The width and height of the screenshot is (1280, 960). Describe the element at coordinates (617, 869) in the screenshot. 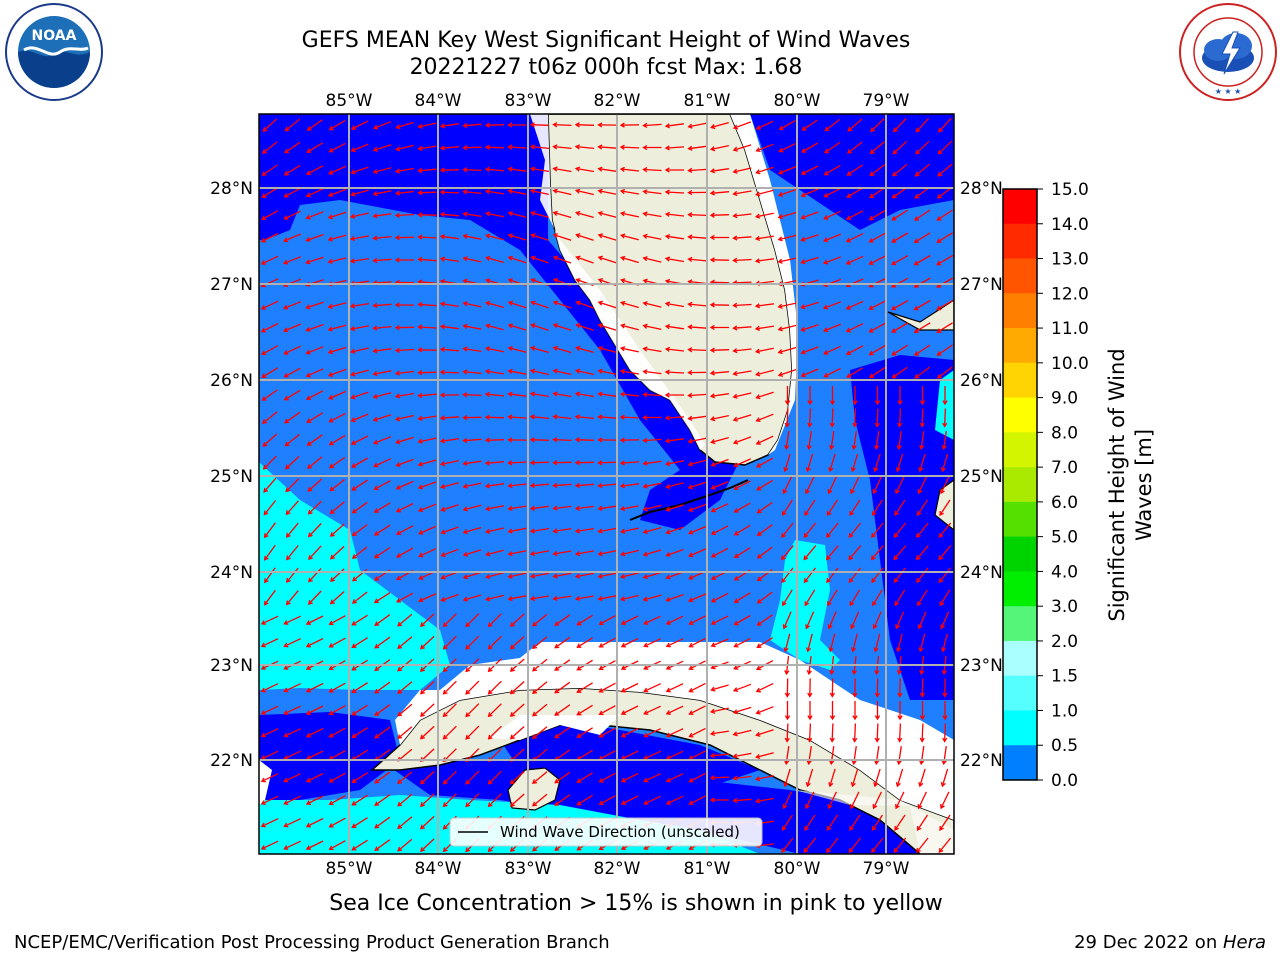

I see `lon-label-bottom: 82°W` at that location.